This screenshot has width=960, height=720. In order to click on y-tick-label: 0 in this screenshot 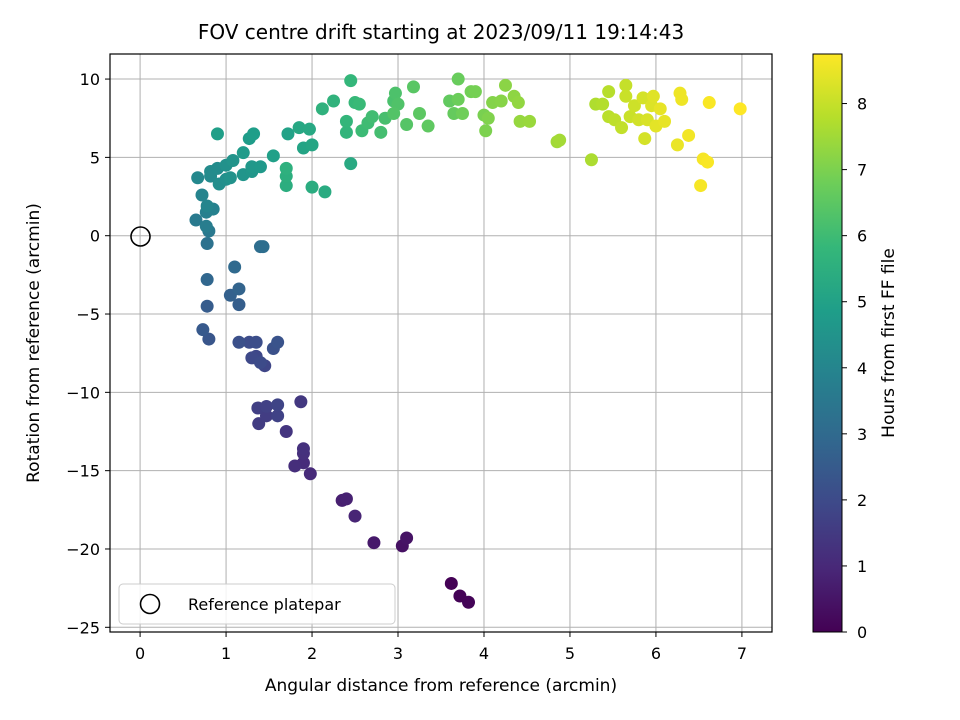, I will do `click(95, 236)`.